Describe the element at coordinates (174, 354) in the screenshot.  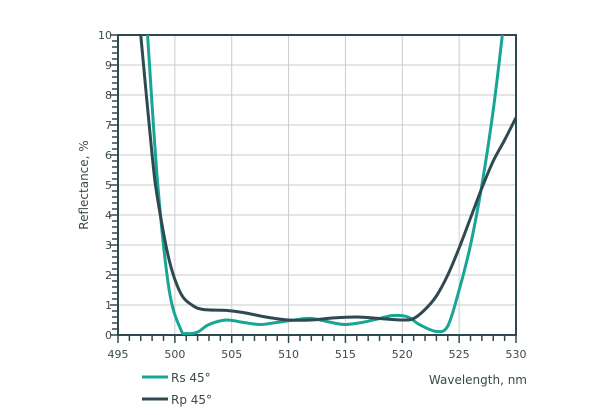
I see `x-tick-label: 500` at that location.